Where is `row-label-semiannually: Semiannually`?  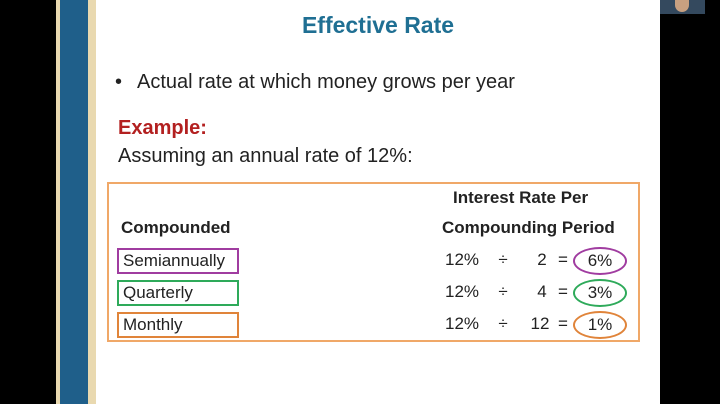 row-label-semiannually: Semiannually is located at coordinates (178, 261).